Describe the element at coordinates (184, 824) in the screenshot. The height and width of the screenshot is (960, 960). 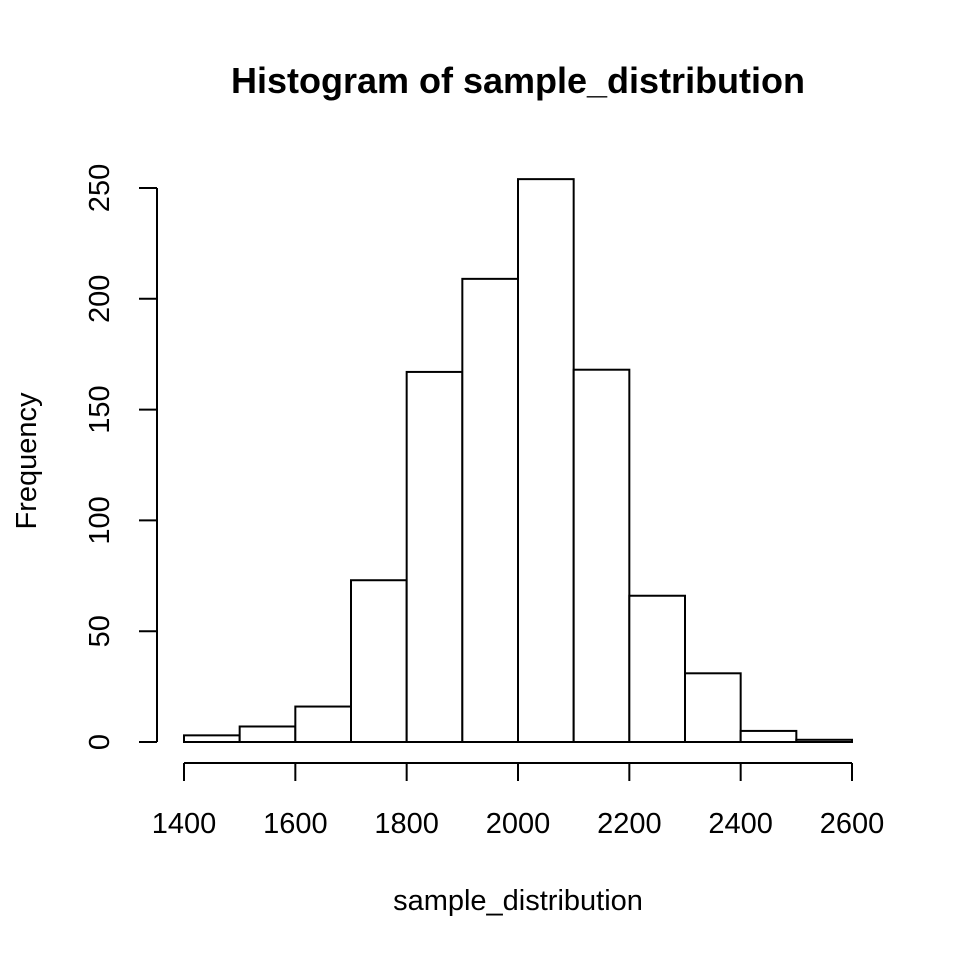
I see `x-tick-label-0: 1400` at that location.